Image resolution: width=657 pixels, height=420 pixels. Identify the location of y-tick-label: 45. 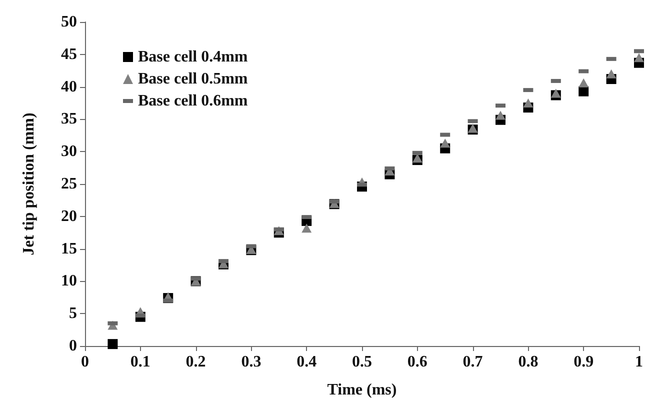
(69, 54).